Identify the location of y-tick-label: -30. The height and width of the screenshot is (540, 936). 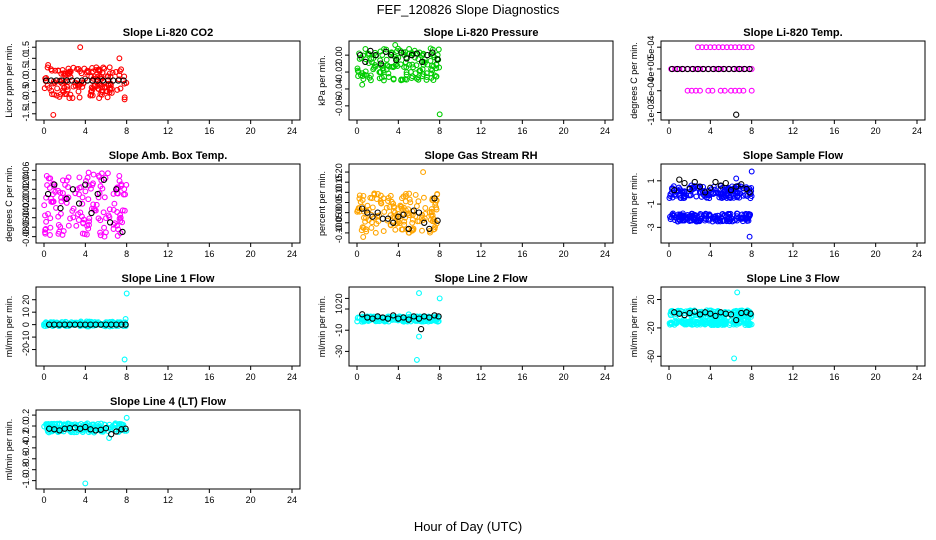
(339, 351).